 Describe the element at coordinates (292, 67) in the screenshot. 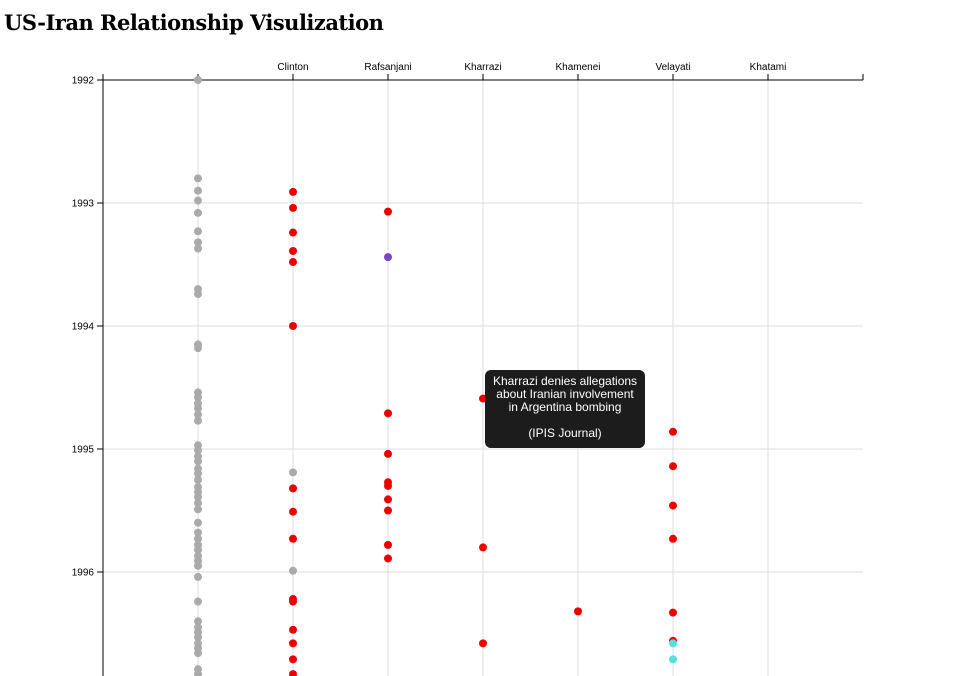

I see `x-tick-label: Clinton` at that location.